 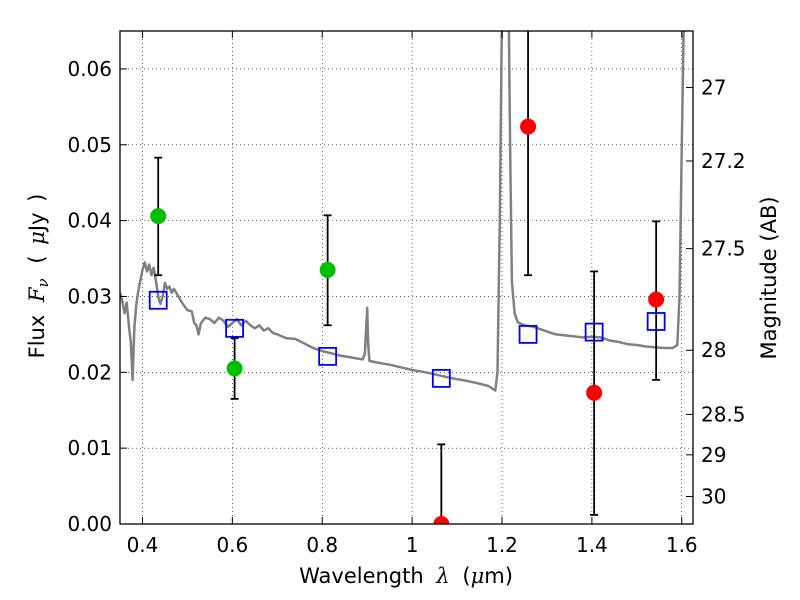 What do you see at coordinates (723, 414) in the screenshot?
I see `y2-tick-label: 28.5` at bounding box center [723, 414].